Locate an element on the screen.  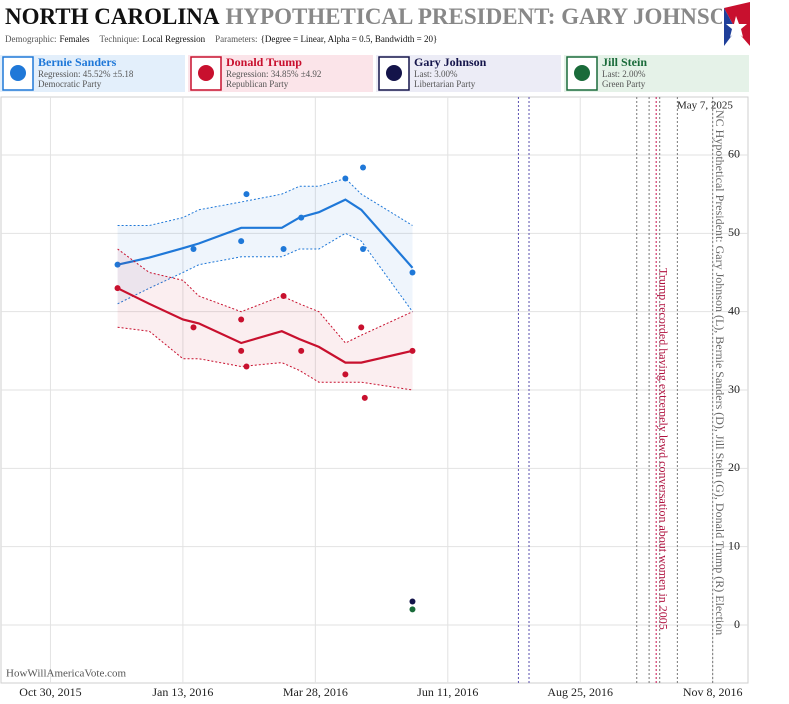
legend-party: Republican Party is located at coordinates (257, 84).